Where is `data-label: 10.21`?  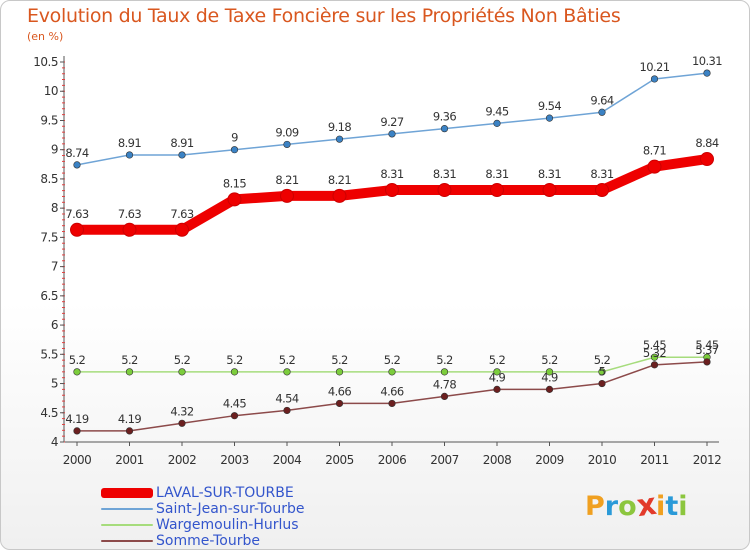 data-label: 10.21 is located at coordinates (655, 67).